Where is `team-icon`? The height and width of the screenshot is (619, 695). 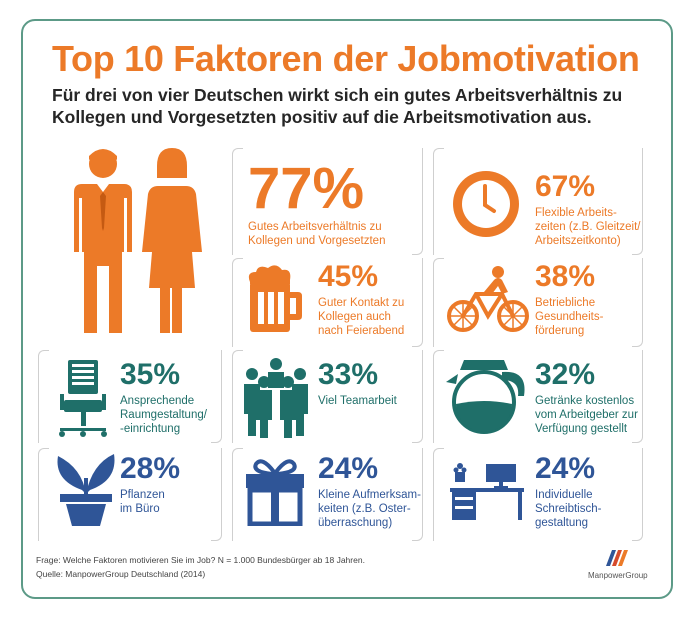 team-icon is located at coordinates (276, 398).